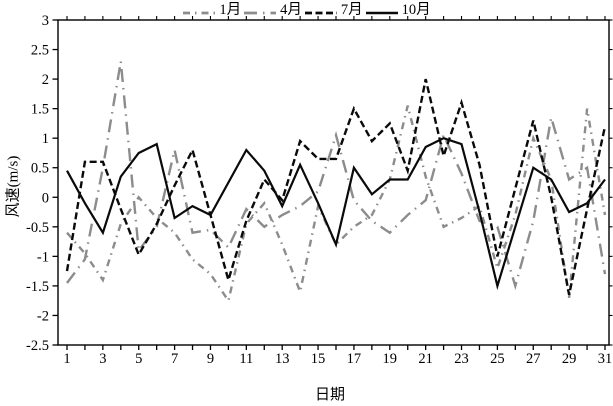 This screenshot has height=406, width=613. What do you see at coordinates (497, 359) in the screenshot?
I see `x-tick-label: 25` at bounding box center [497, 359].